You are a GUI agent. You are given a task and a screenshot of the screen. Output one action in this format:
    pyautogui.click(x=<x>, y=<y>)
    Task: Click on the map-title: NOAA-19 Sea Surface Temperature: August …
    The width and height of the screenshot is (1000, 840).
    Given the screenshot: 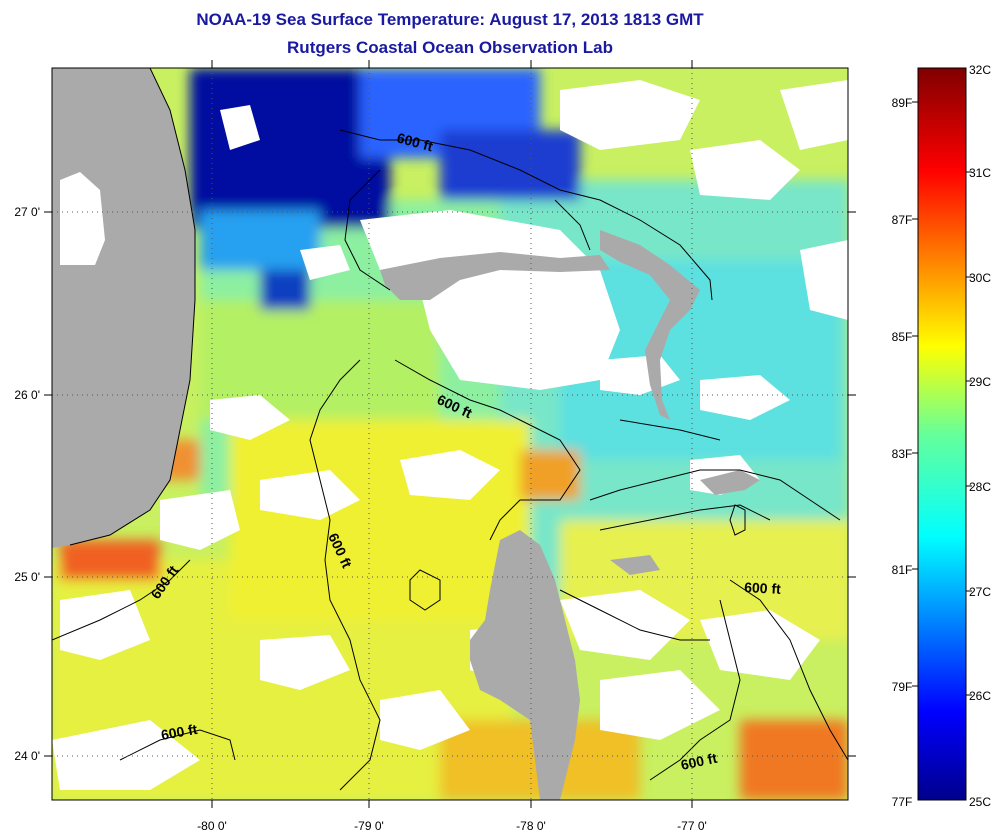 What is the action you would take?
    pyautogui.click(x=450, y=19)
    